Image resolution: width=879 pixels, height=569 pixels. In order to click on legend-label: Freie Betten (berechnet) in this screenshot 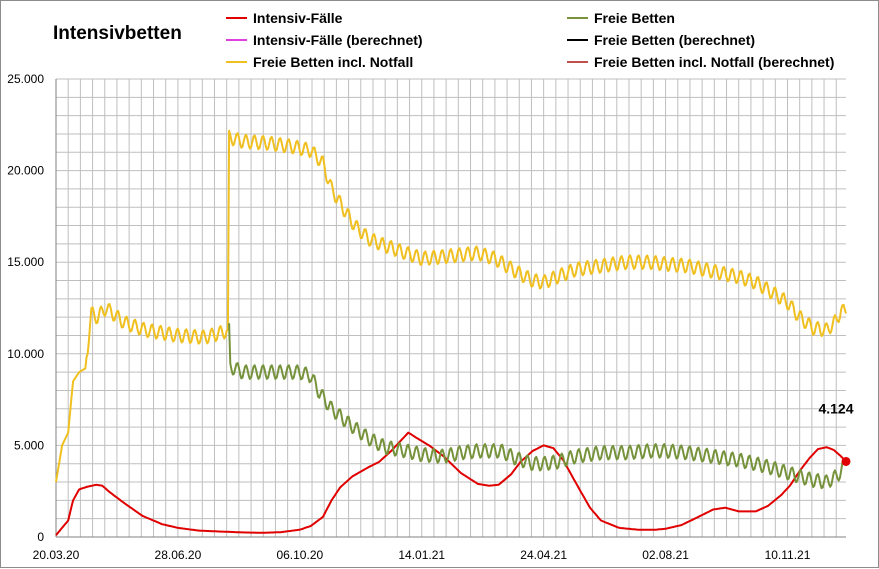, I will do `click(674, 40)`.